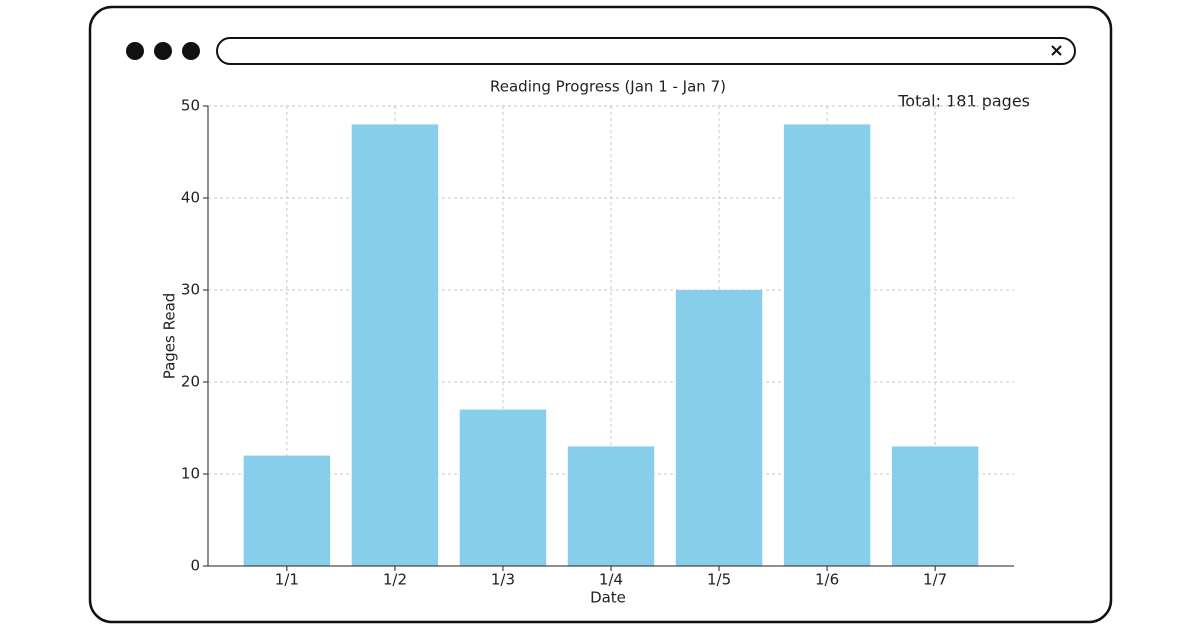 The image size is (1200, 630). Describe the element at coordinates (287, 580) in the screenshot. I see `x-tick-label: 1/1` at that location.